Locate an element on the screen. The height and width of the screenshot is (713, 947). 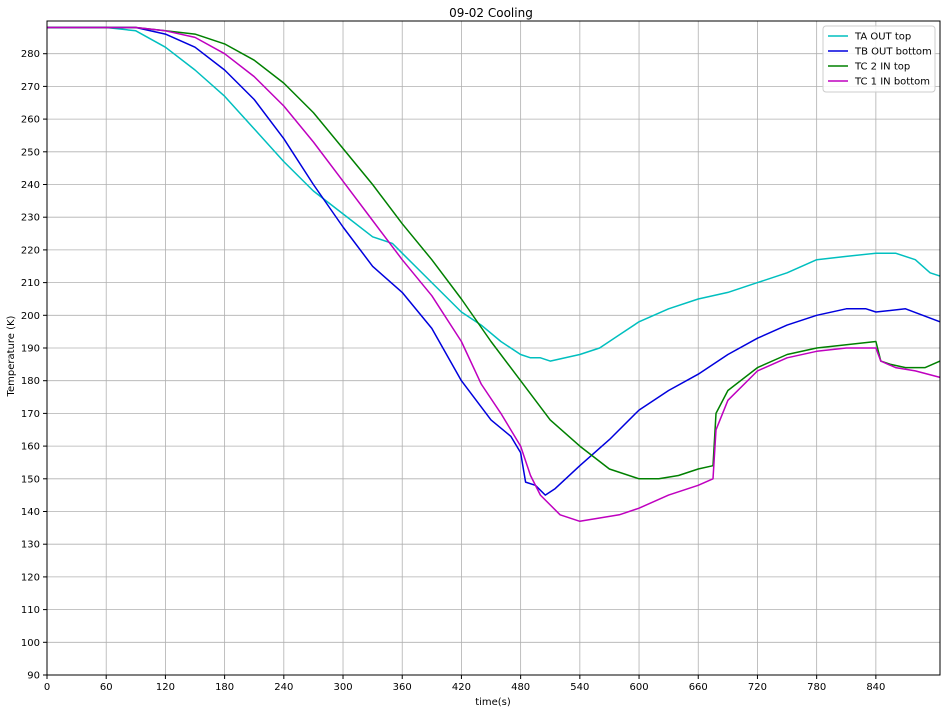
y-tick-label: 160 is located at coordinates (30, 447).